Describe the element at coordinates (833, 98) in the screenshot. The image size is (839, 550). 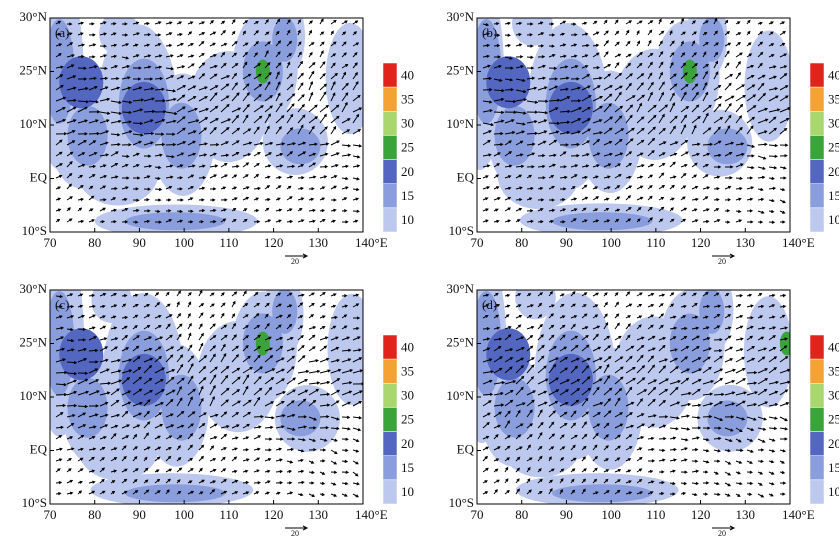
I see `colorbar-label: 35` at that location.